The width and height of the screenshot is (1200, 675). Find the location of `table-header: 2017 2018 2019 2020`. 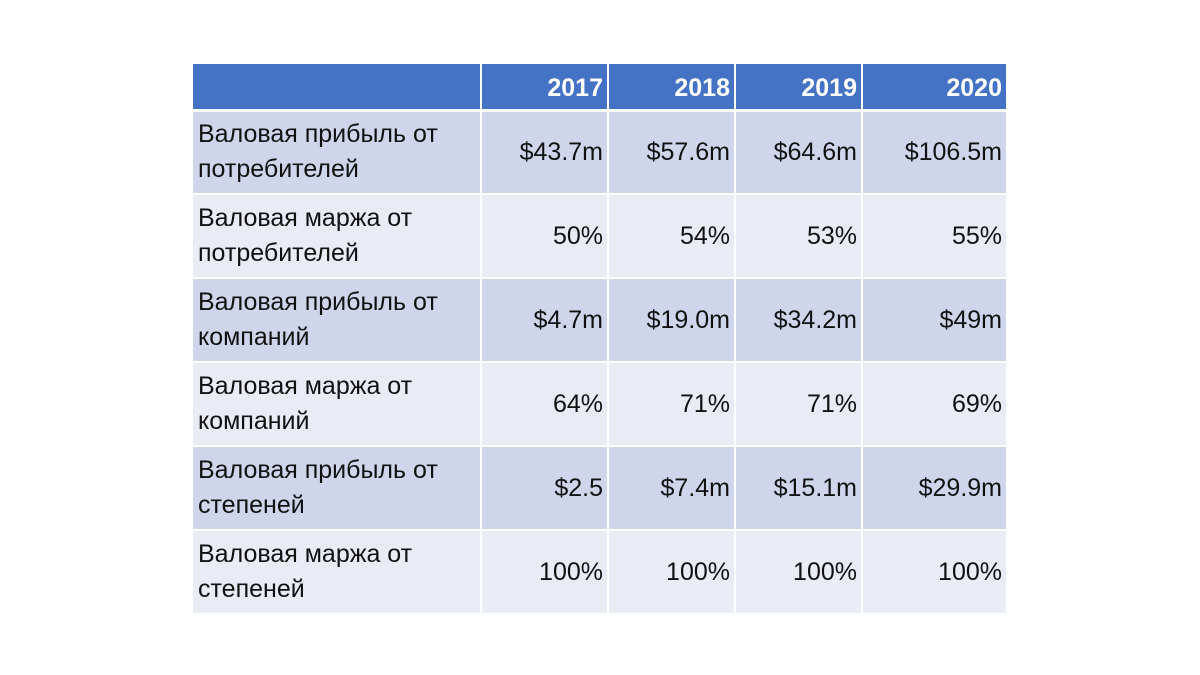

table-header: 2017 2018 2019 2020 is located at coordinates (599, 88).